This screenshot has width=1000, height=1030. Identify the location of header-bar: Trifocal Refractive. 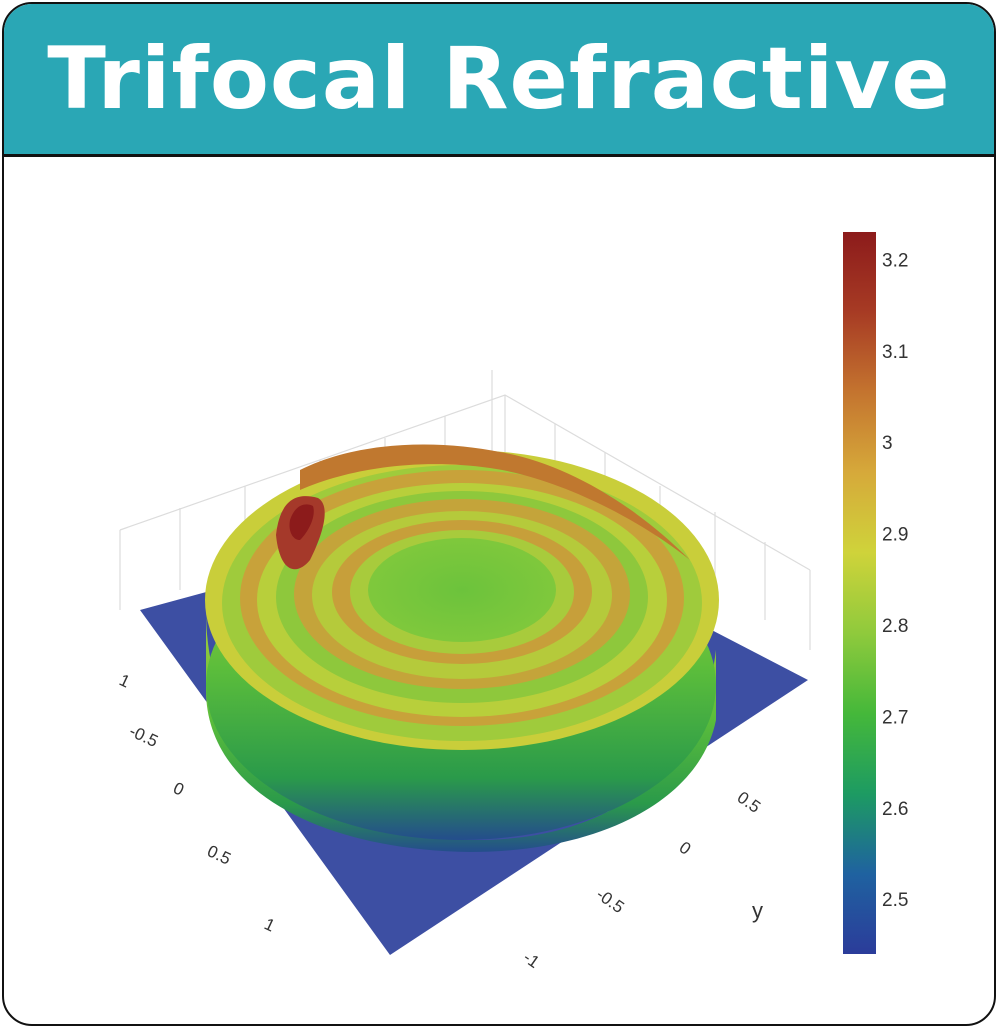
(499, 80).